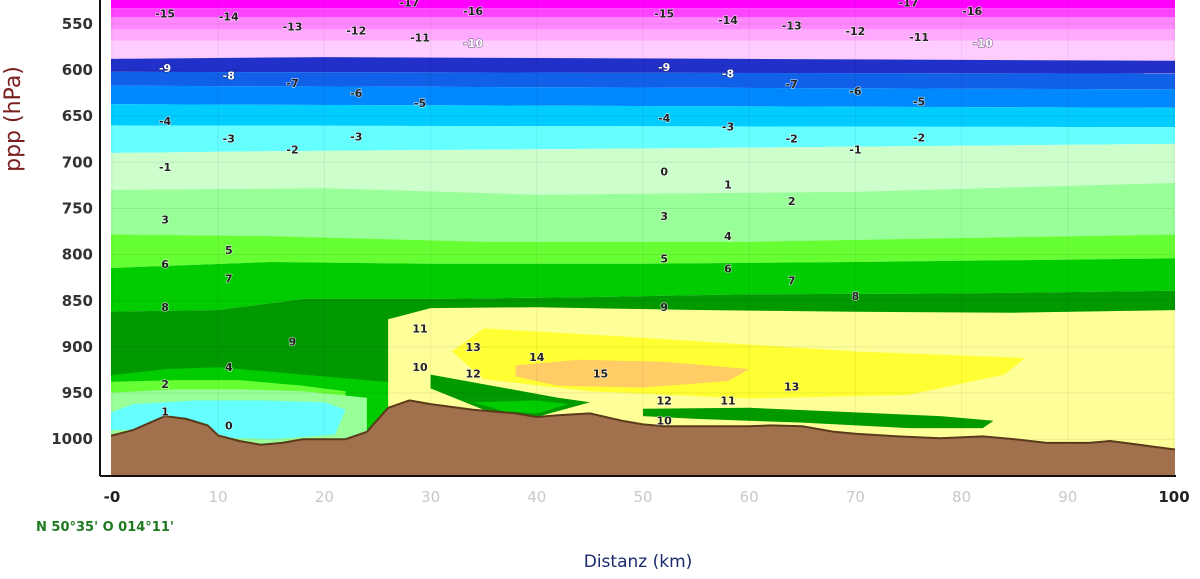 Image resolution: width=1200 pixels, height=579 pixels. Describe the element at coordinates (105, 527) in the screenshot. I see `location-coordinates: N 50°35' O 014°11'` at that location.